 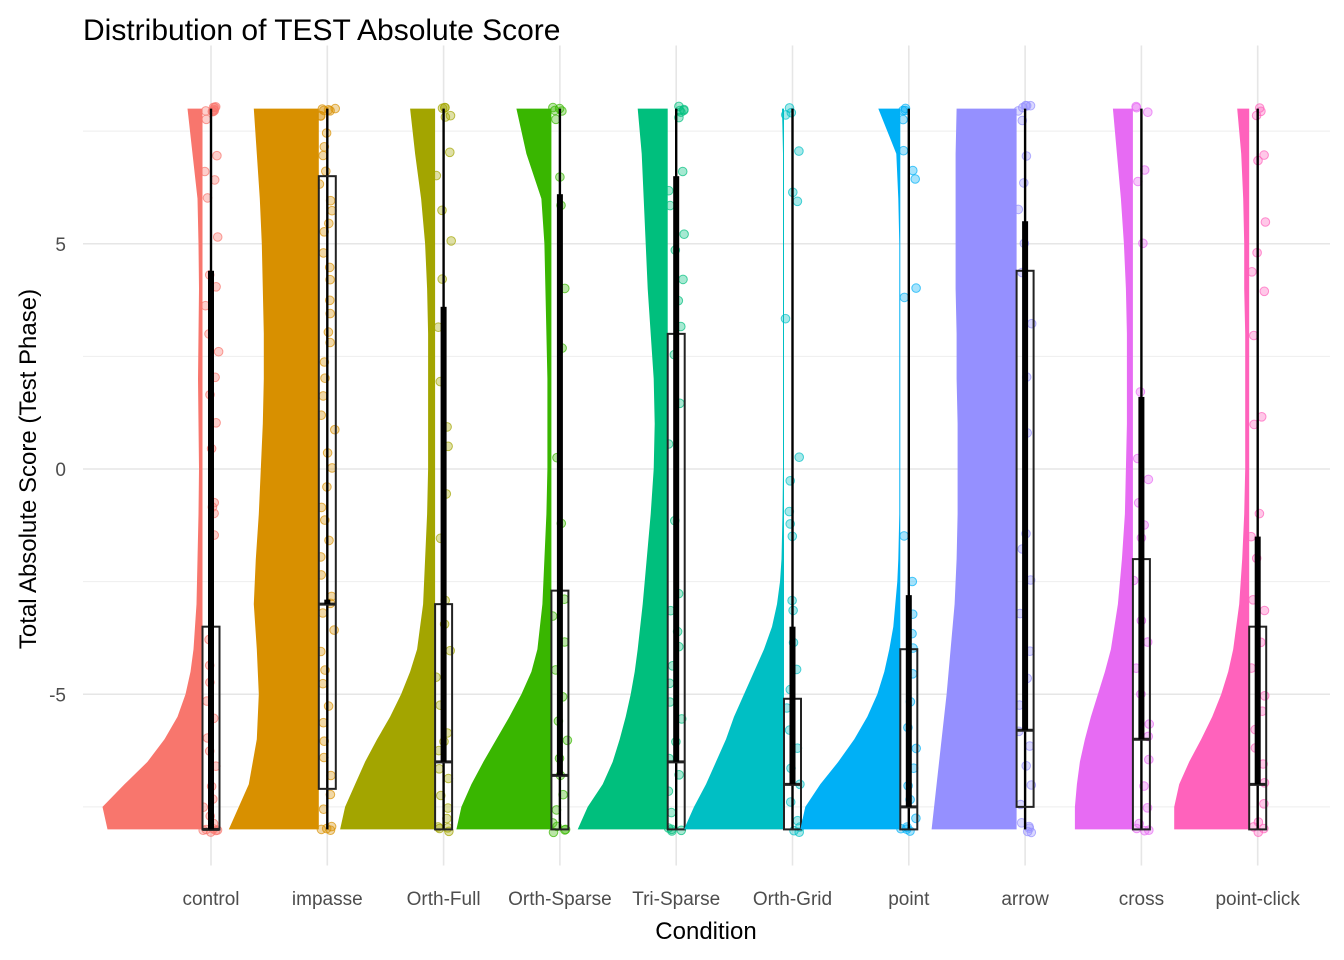 What do you see at coordinates (559, 899) in the screenshot?
I see `x-tick-label: Orth-Sparse` at bounding box center [559, 899].